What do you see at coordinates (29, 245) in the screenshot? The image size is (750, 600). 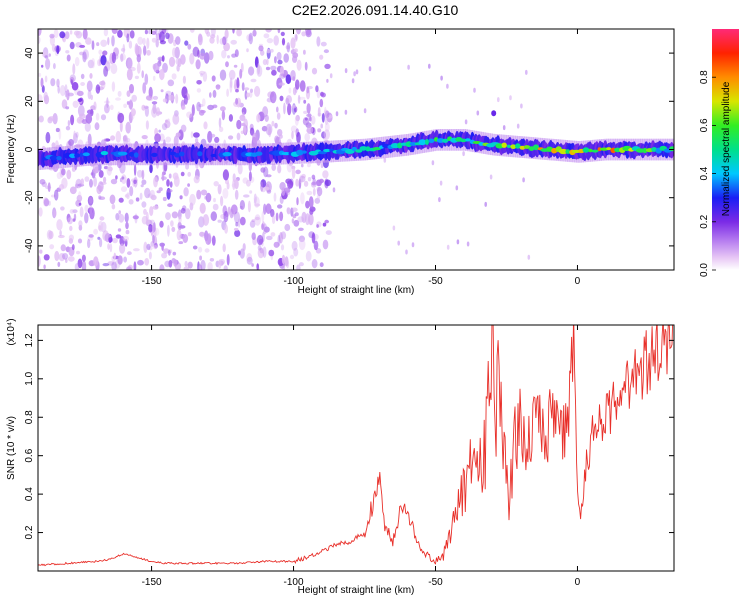 I see `y-tick-label: -40` at bounding box center [29, 245].